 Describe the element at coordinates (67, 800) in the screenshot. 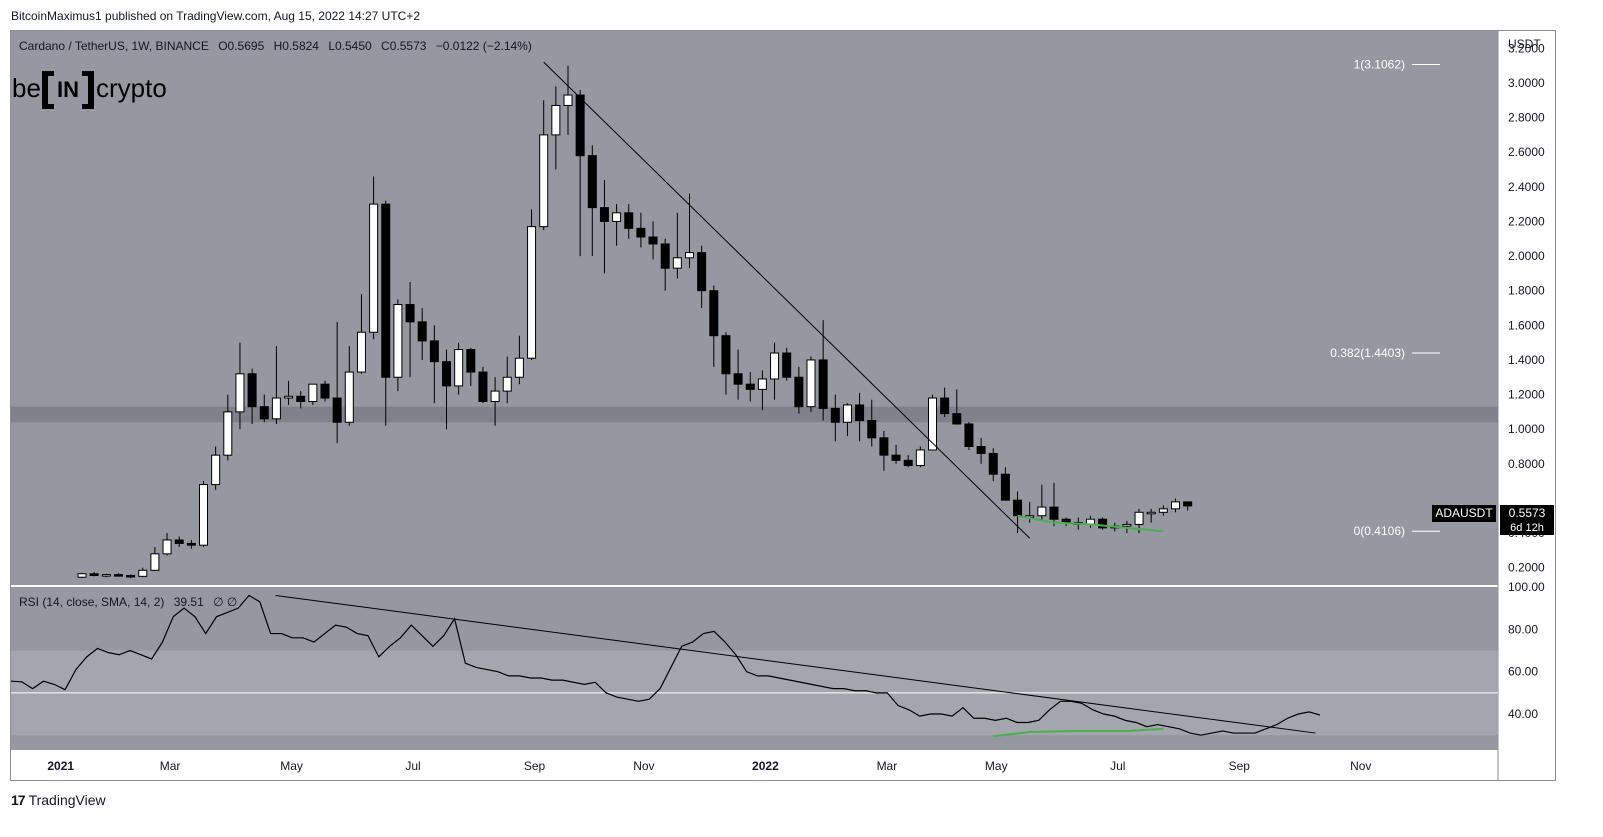

I see `tradingview-footer-text: TradingView` at that location.